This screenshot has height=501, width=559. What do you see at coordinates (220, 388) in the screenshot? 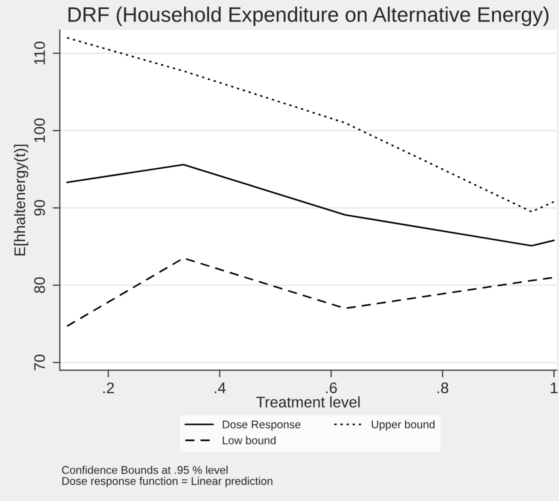
I see `x-tick-label: .4` at bounding box center [220, 388].